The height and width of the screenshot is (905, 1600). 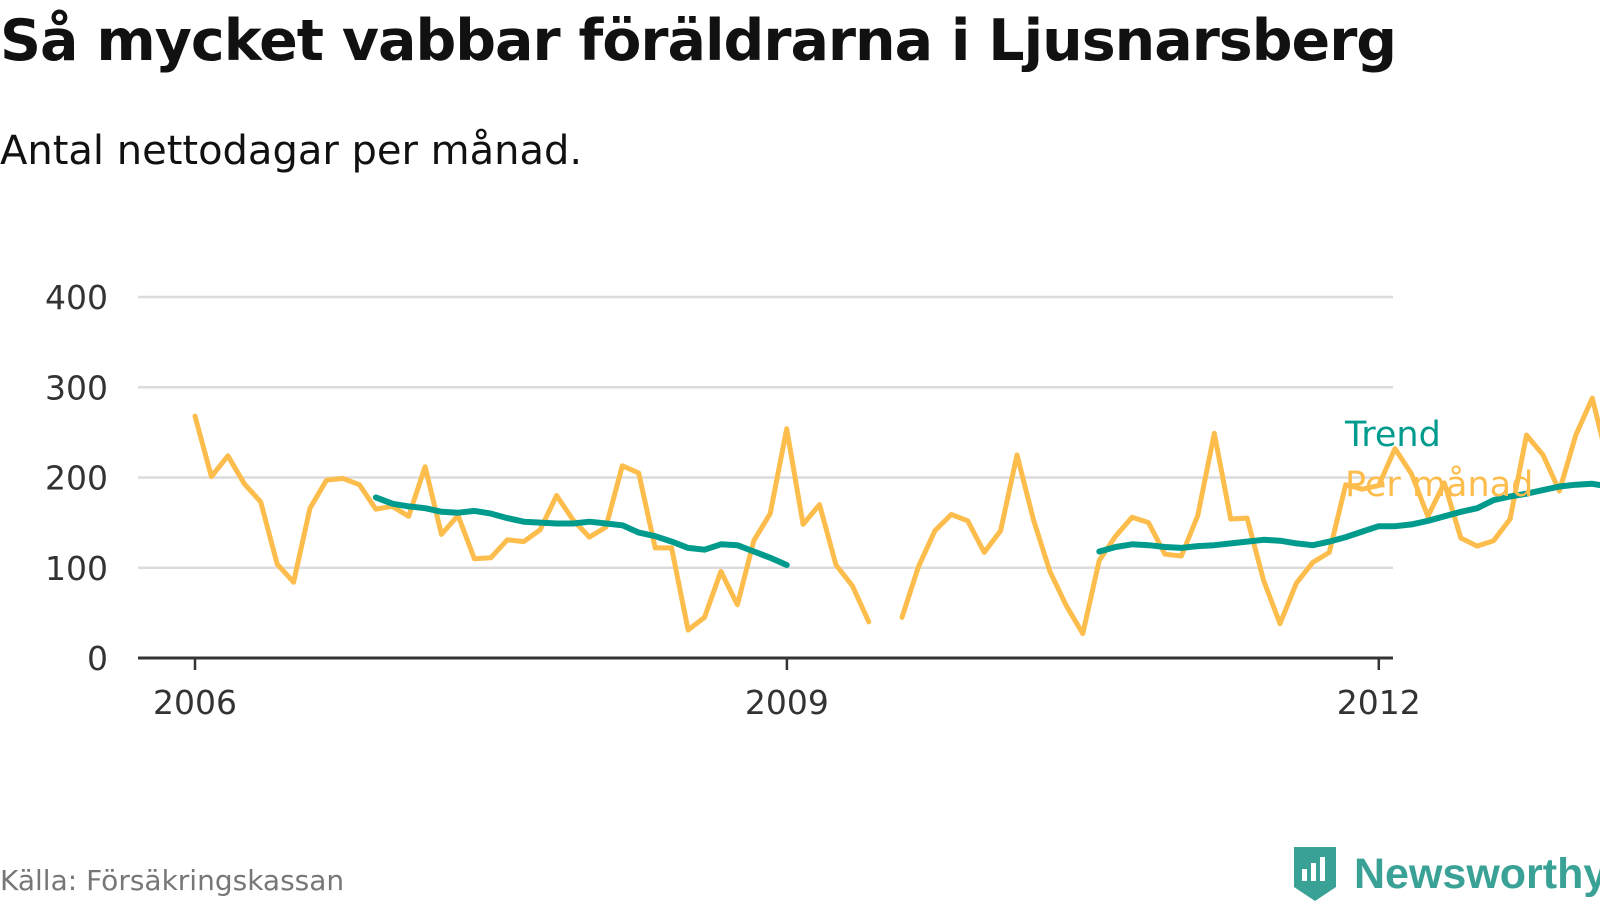 I want to click on monthly-label: Per månad, so click(x=1439, y=484).